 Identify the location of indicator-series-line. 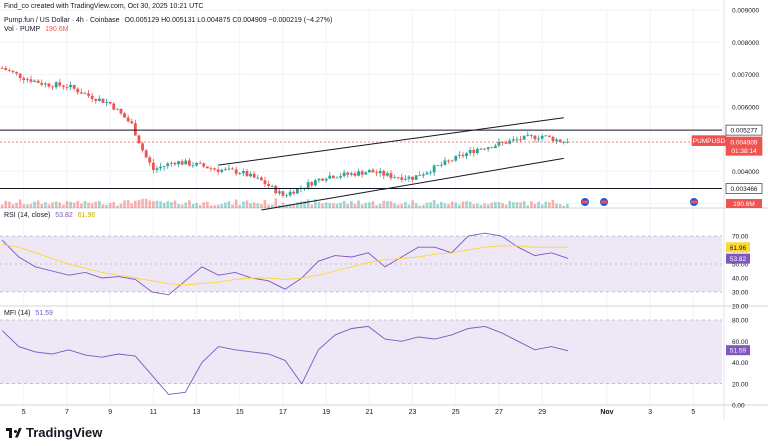
(285, 264).